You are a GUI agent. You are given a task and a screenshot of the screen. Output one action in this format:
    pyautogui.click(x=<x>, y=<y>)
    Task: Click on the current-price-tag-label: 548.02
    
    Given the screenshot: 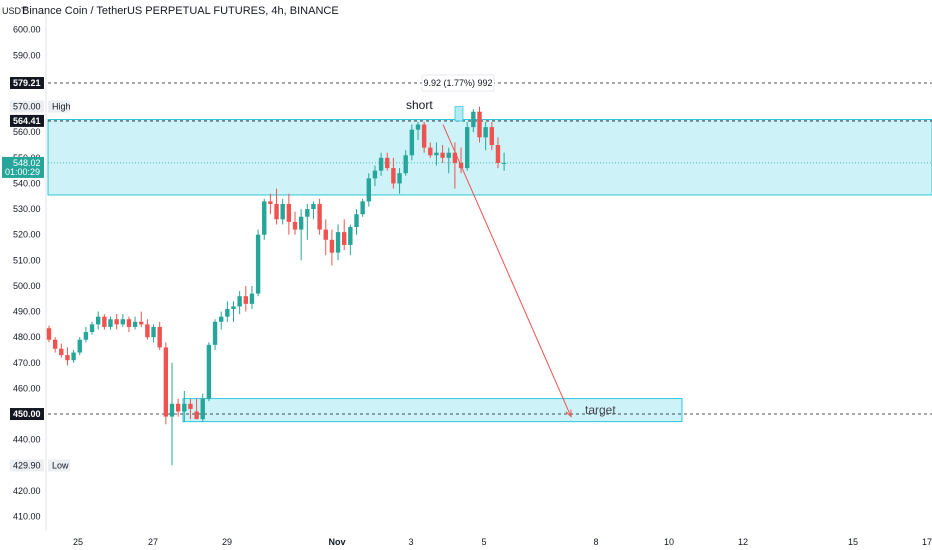 What is the action you would take?
    pyautogui.click(x=27, y=163)
    